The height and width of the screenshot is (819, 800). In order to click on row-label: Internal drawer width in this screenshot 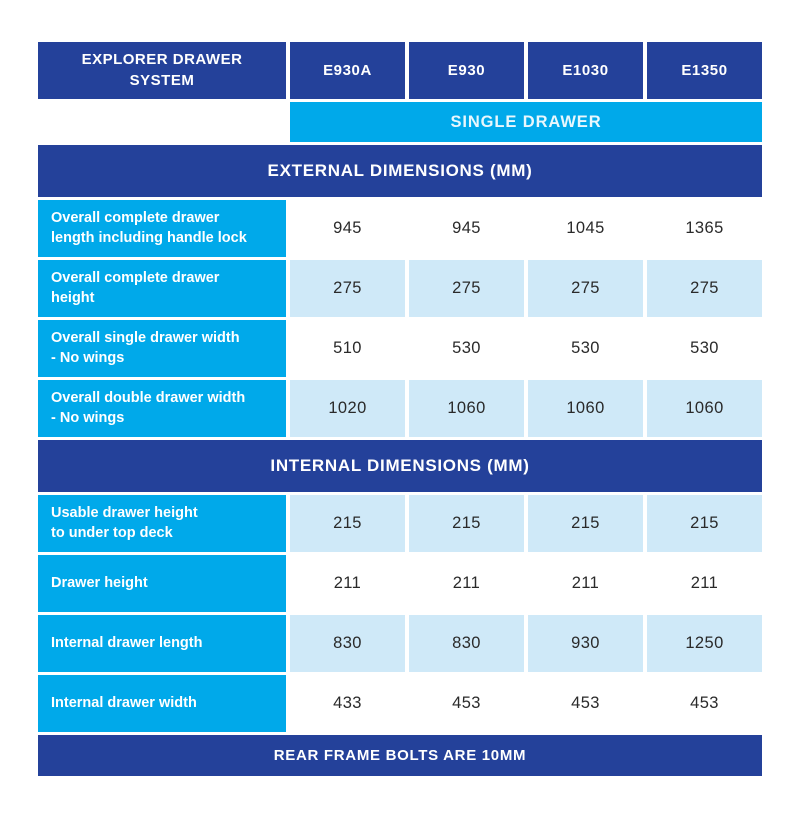, I will do `click(162, 703)`.